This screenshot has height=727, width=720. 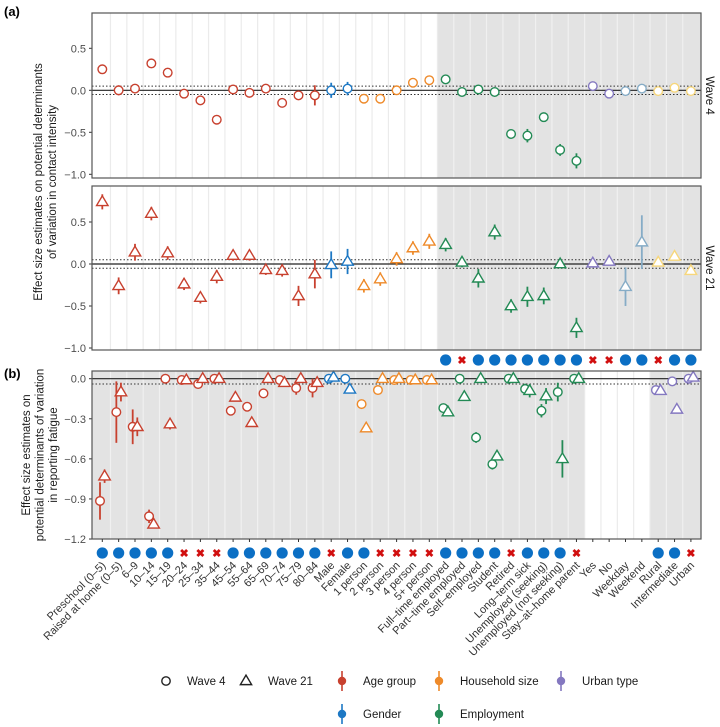 I want to click on y-axis-title-b-line1: Effect size estimates on, so click(x=27, y=454).